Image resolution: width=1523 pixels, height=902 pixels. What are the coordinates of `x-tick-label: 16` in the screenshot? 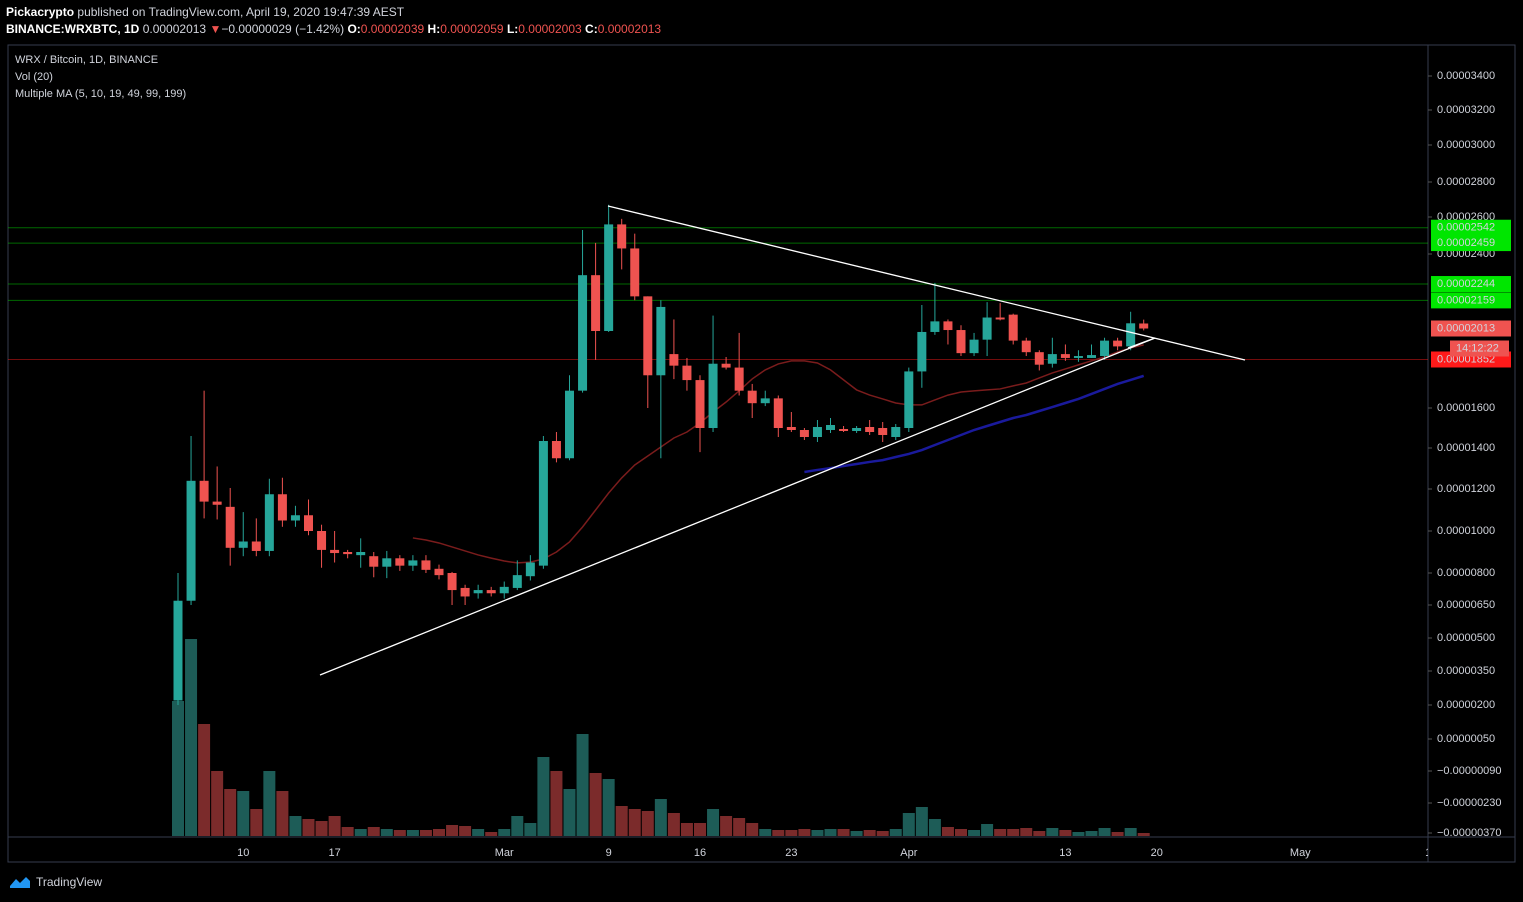 It's located at (700, 853).